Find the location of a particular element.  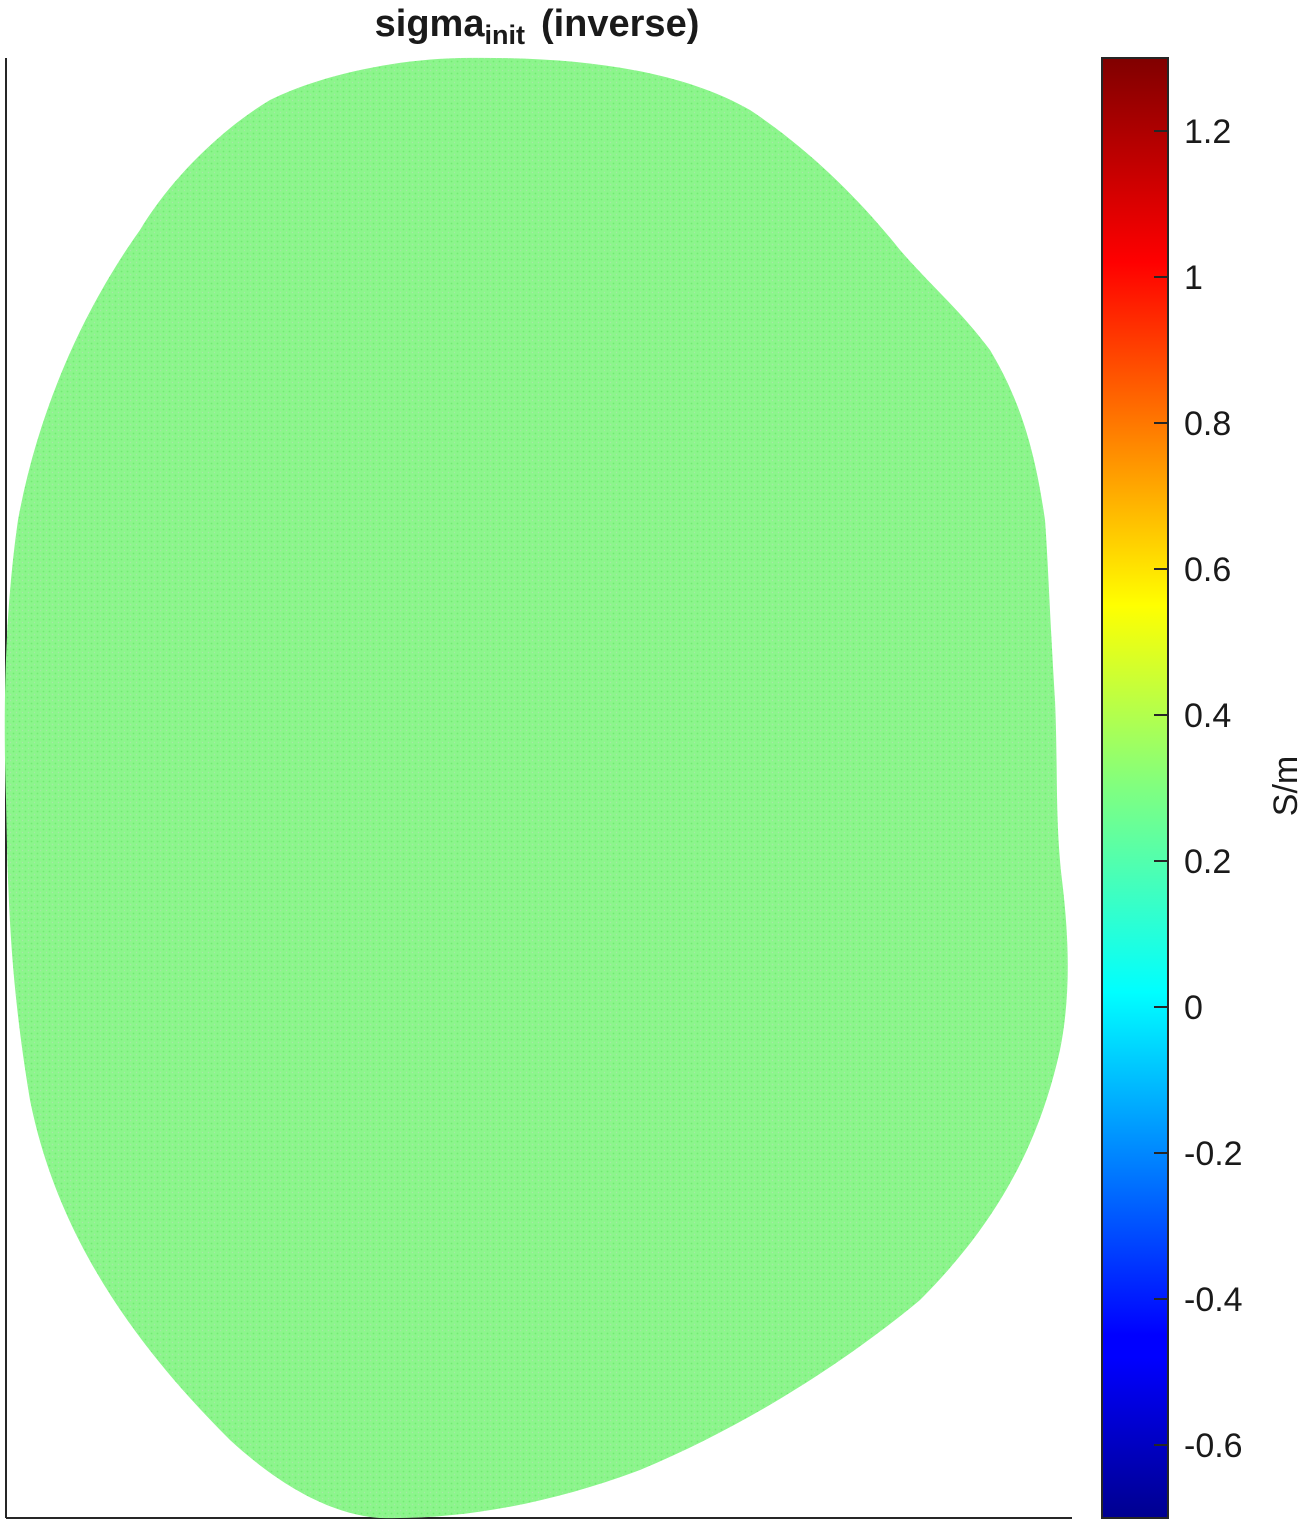

chart-title: sigmainit (inverse) is located at coordinates (537, 26).